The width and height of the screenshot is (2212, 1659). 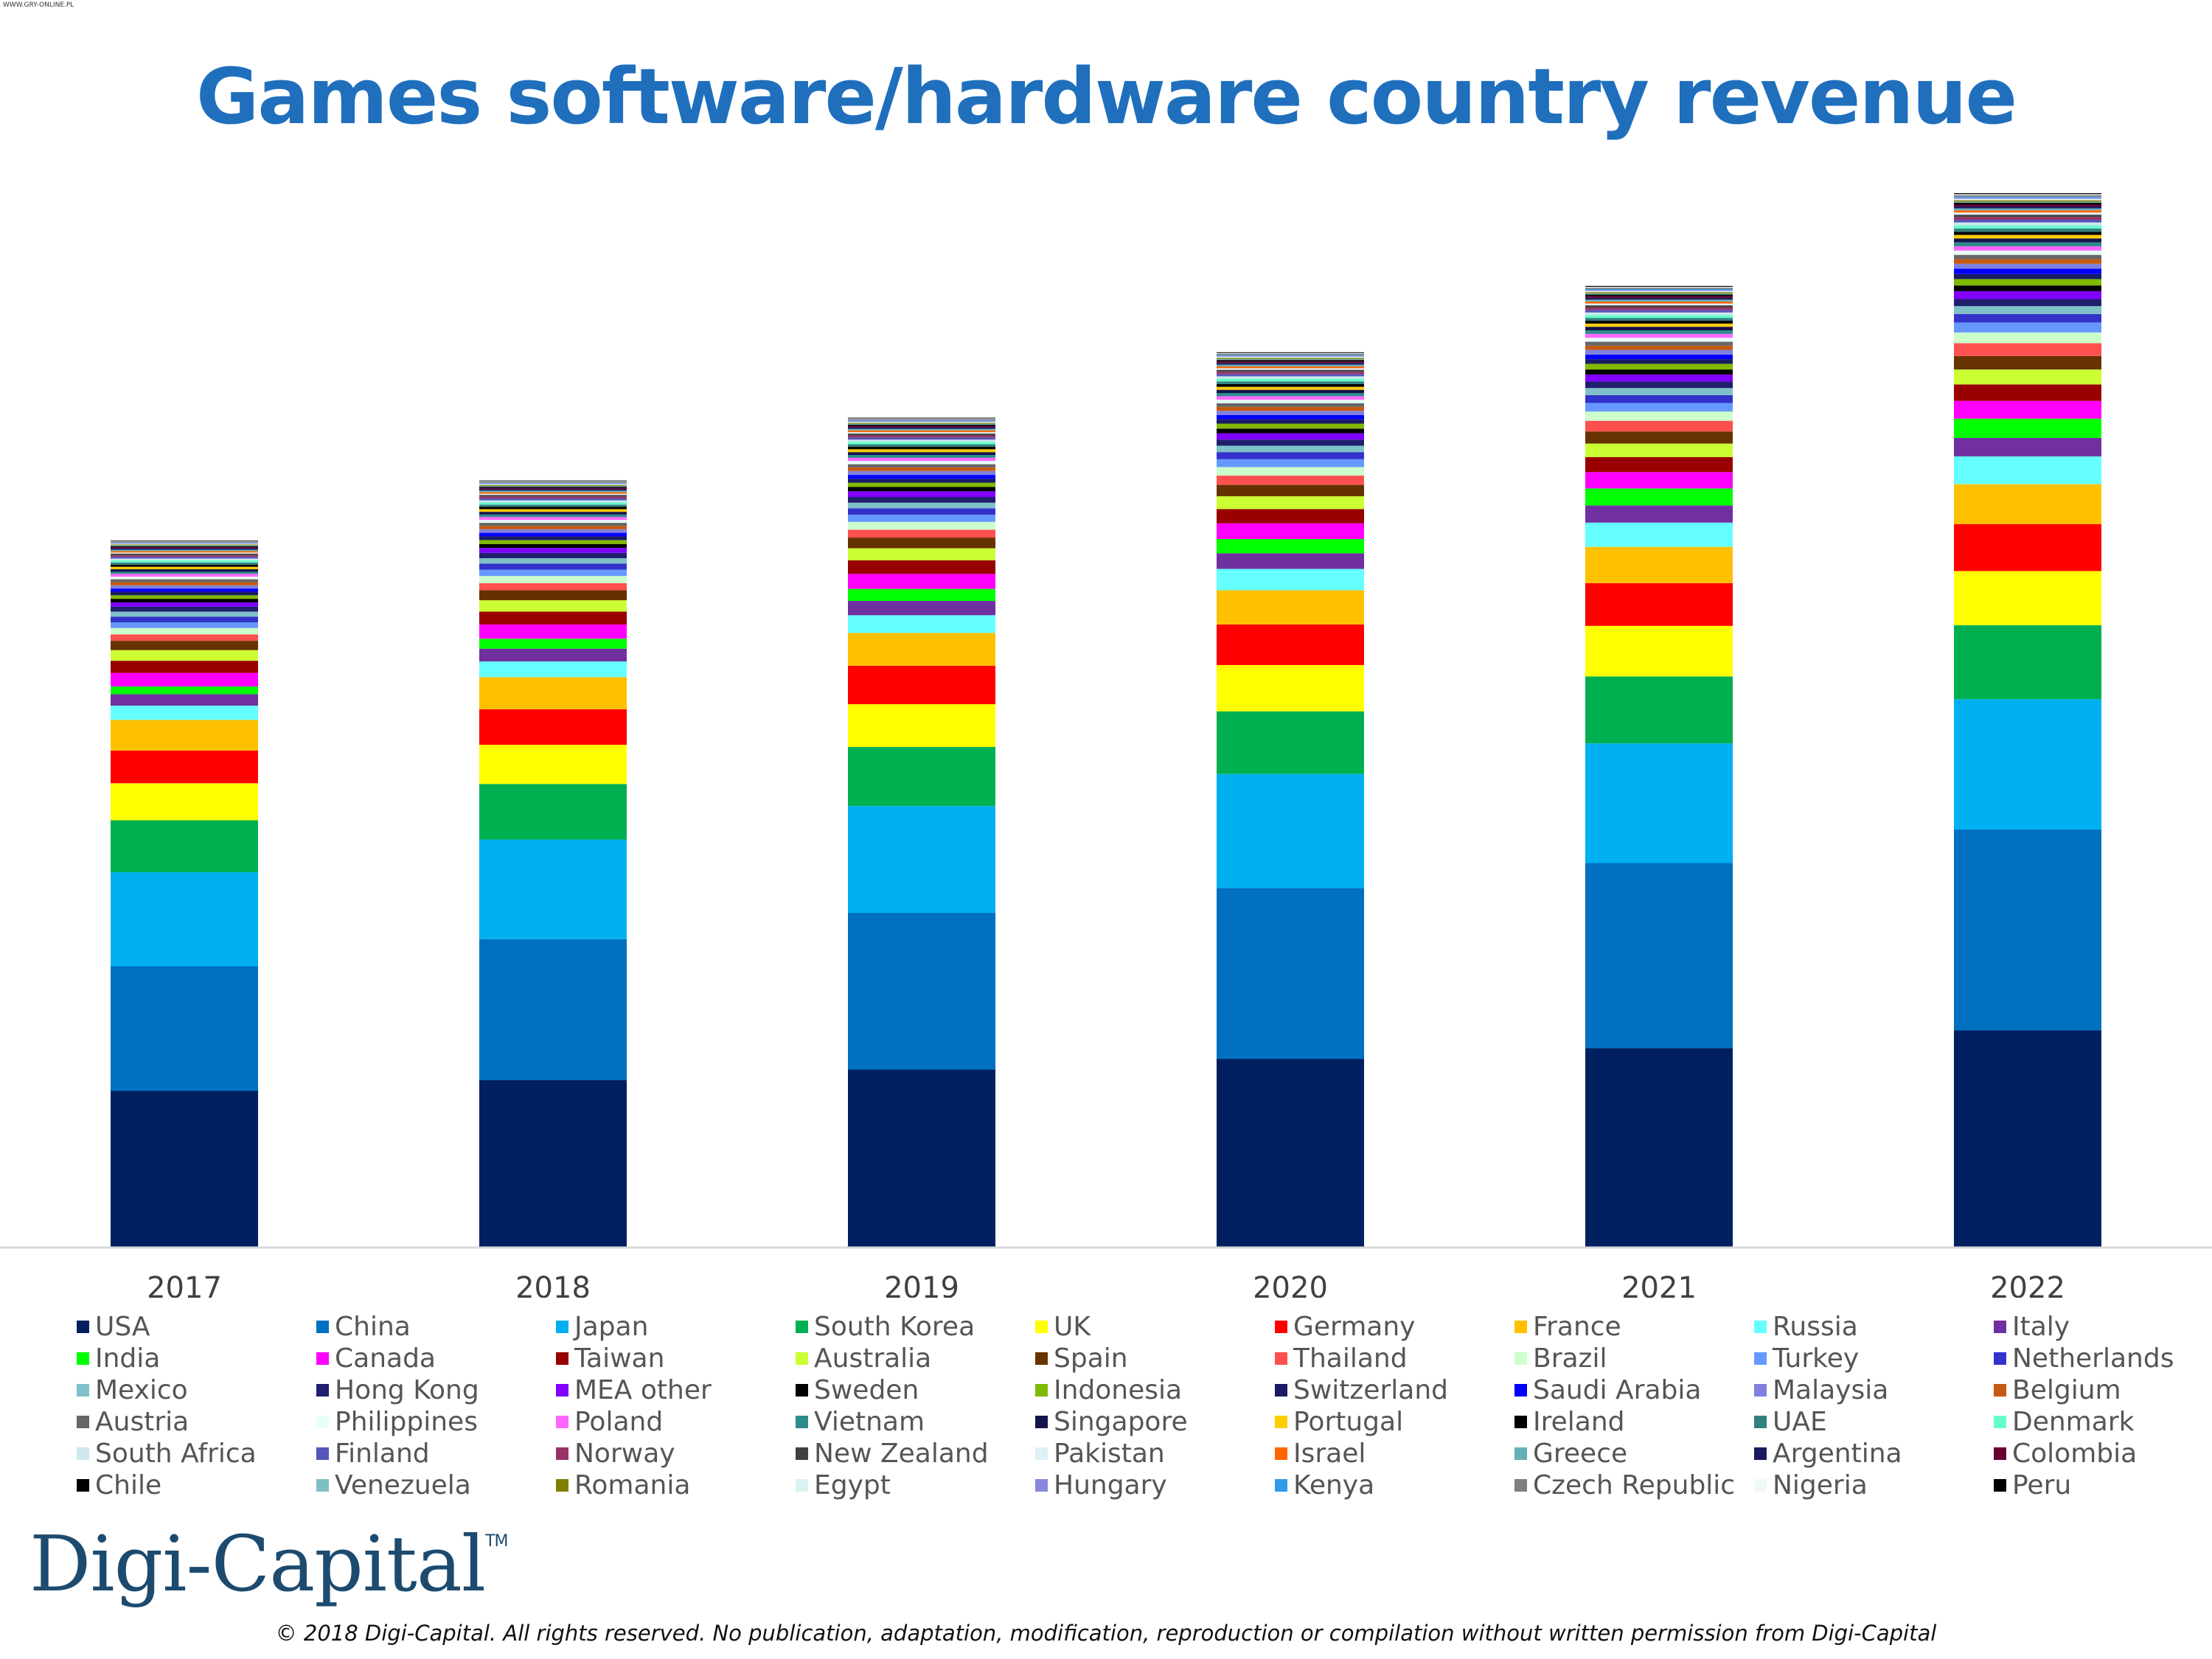 I want to click on bar-segment-argentina-2021, so click(x=1659, y=298).